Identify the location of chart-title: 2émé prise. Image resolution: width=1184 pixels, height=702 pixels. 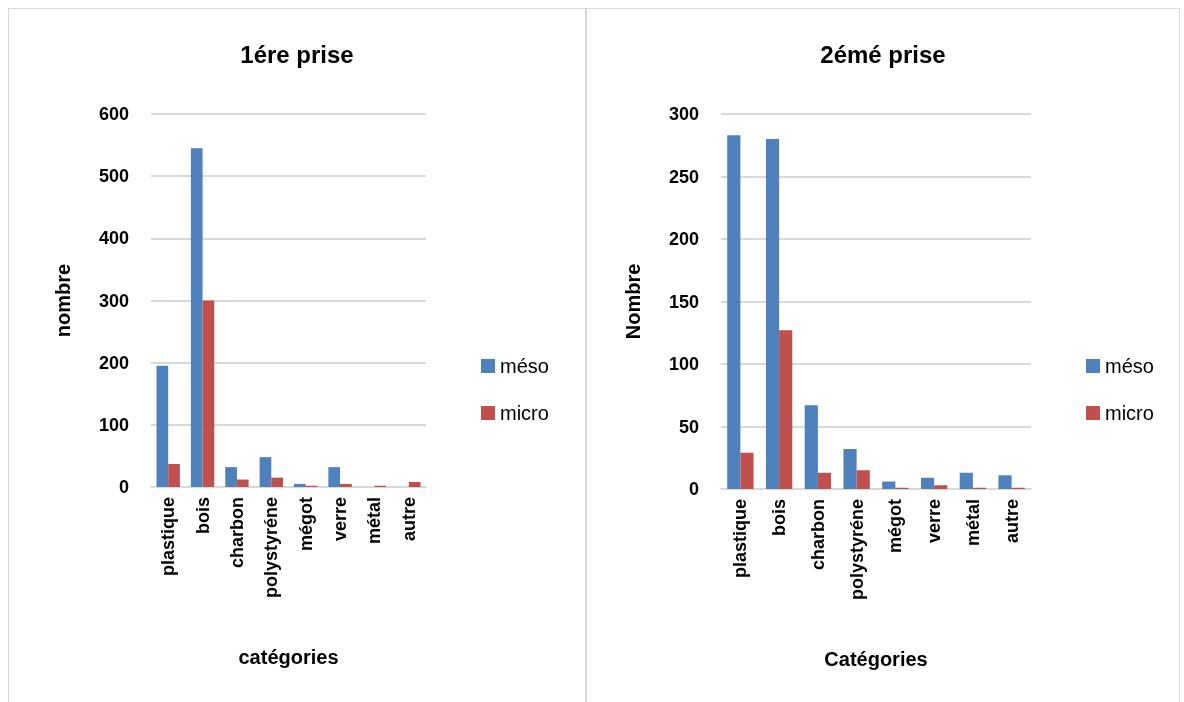
(883, 54).